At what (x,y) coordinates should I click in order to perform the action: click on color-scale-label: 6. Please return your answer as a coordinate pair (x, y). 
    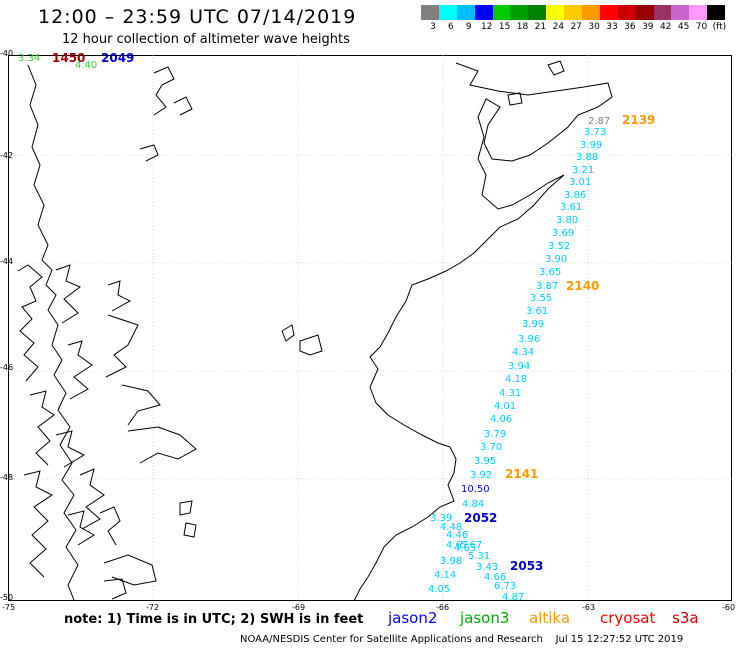
    Looking at the image, I should click on (451, 27).